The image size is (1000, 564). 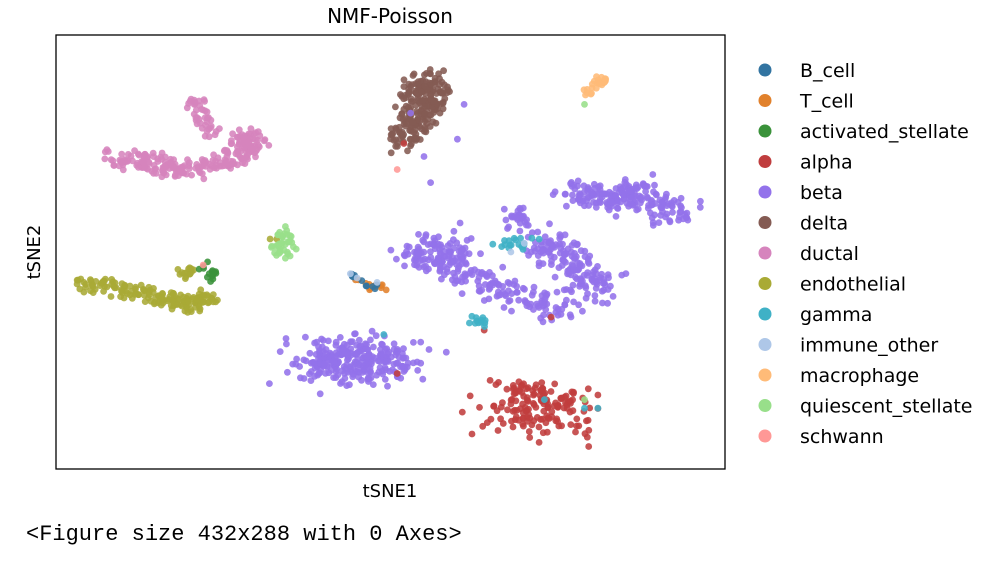 What do you see at coordinates (838, 376) in the screenshot?
I see `legend-item-macrophage: macrophage` at bounding box center [838, 376].